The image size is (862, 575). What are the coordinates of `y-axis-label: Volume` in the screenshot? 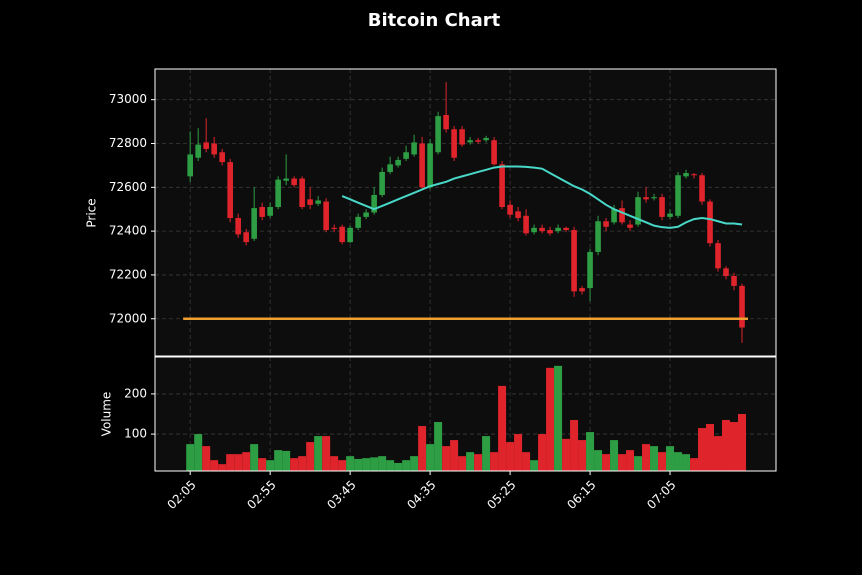 It's located at (107, 414).